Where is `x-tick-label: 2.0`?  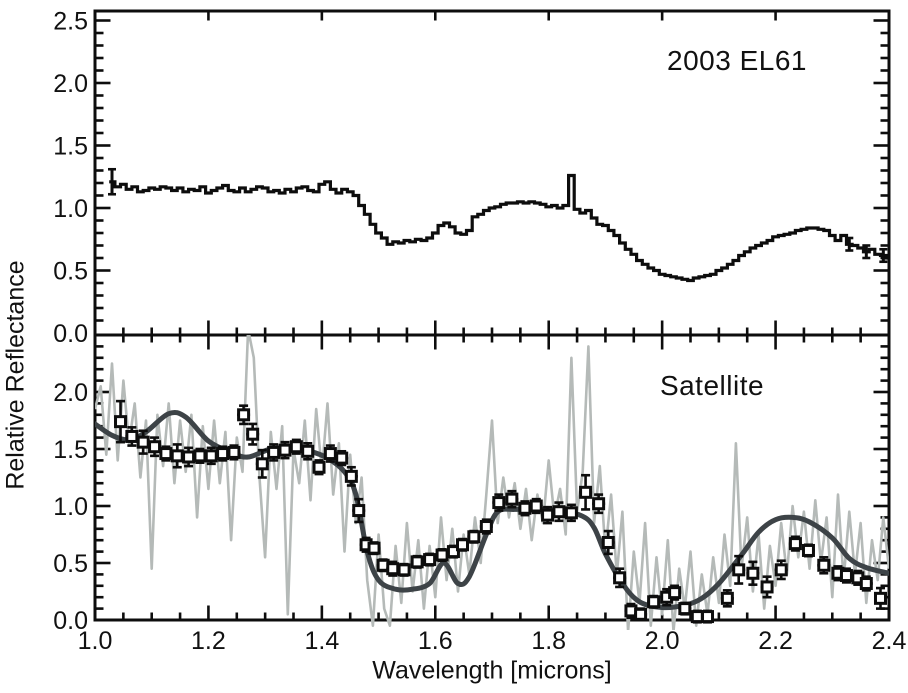 x-tick-label: 2.0 is located at coordinates (662, 641).